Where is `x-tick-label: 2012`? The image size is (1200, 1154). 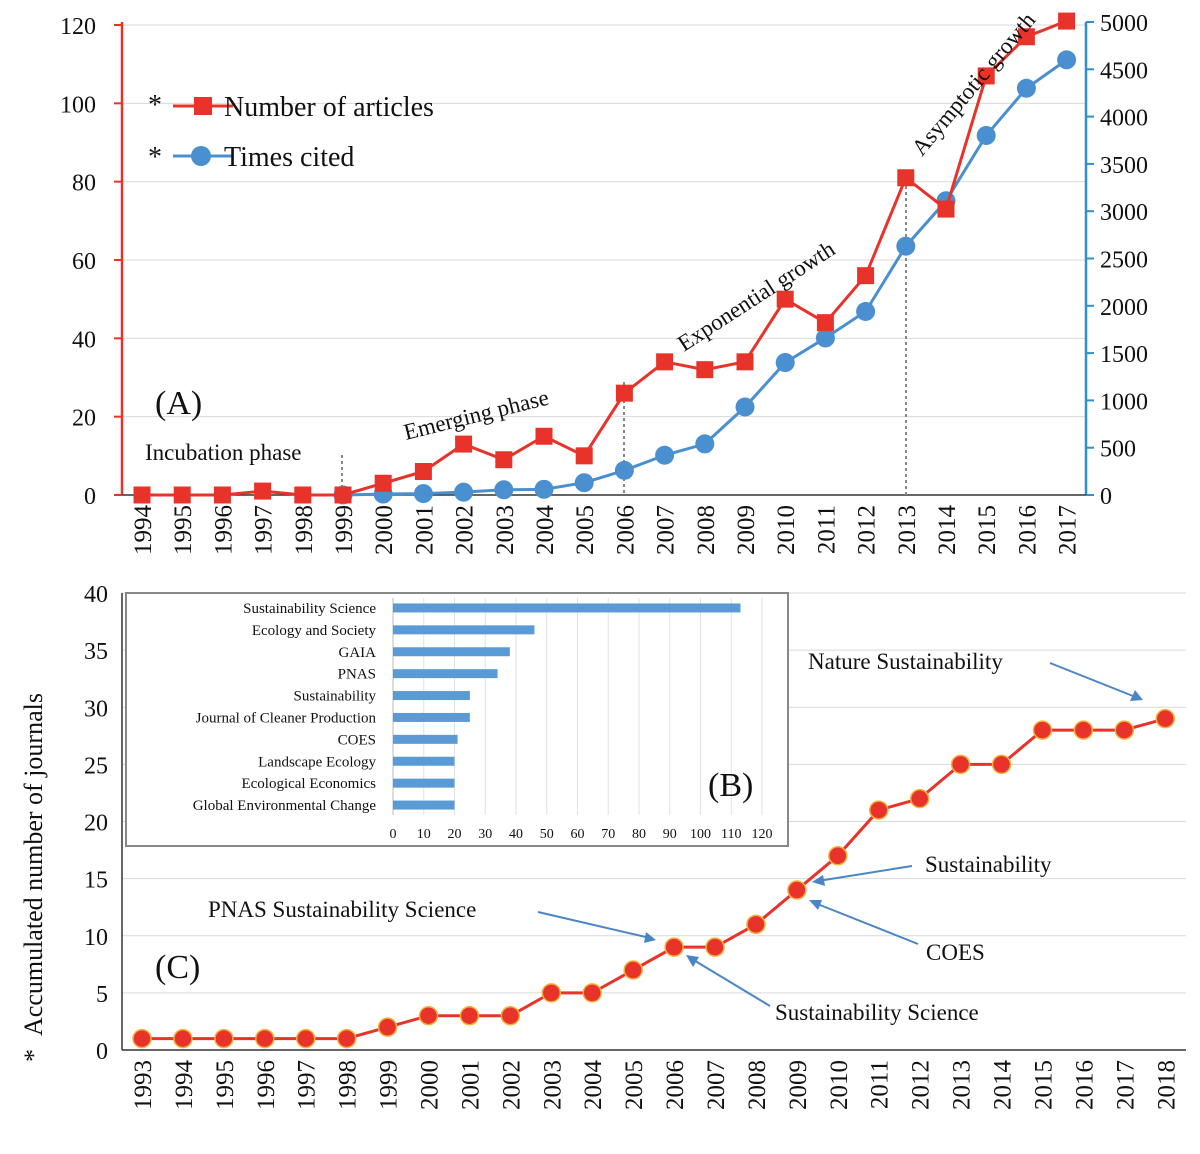
x-tick-label: 2012 is located at coordinates (867, 530).